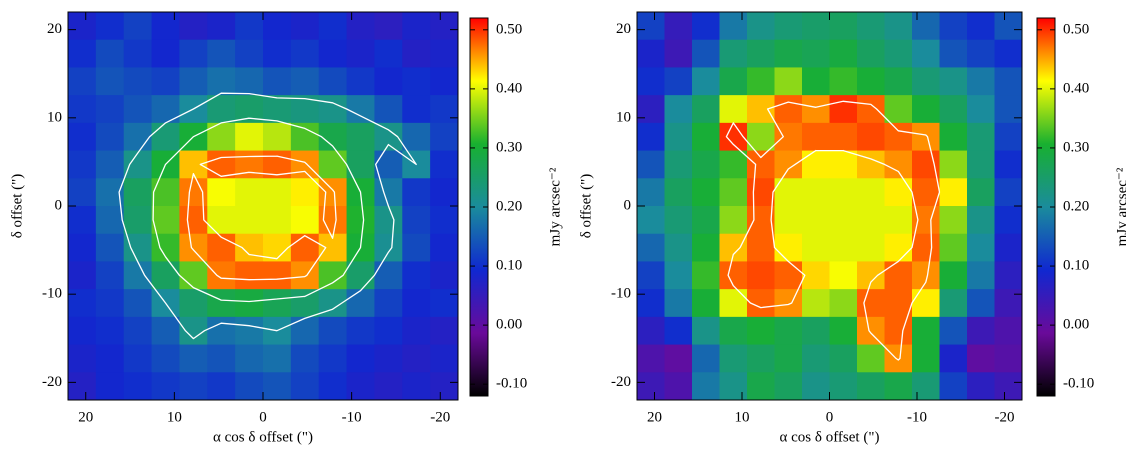 This screenshot has height=449, width=1126. What do you see at coordinates (54, 117) in the screenshot?
I see `y-tick-label: 10` at bounding box center [54, 117].